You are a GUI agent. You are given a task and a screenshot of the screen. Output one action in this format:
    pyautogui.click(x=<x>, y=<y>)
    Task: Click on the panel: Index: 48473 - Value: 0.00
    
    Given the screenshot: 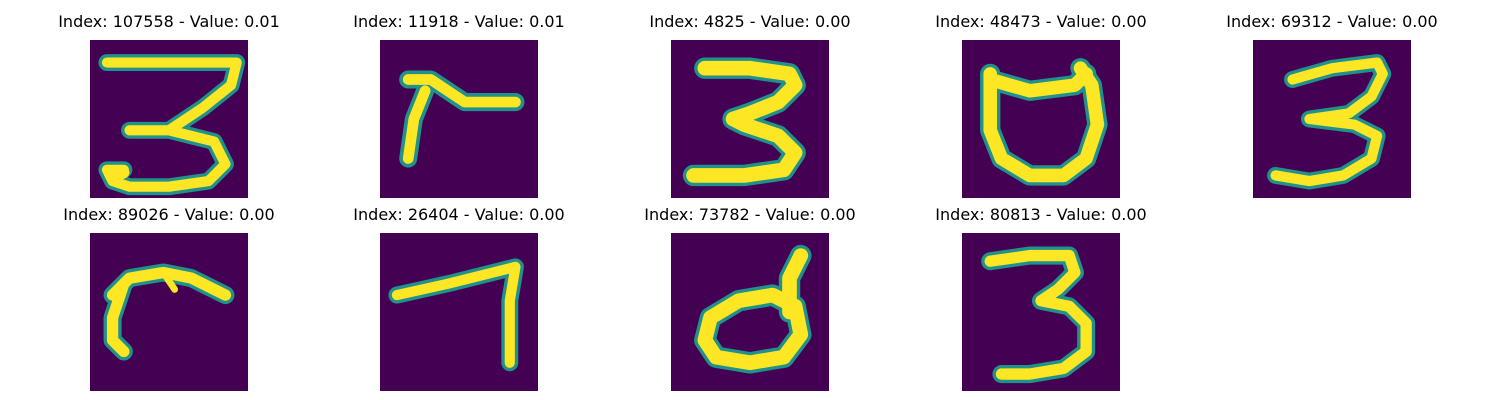 What is the action you would take?
    pyautogui.click(x=1041, y=107)
    